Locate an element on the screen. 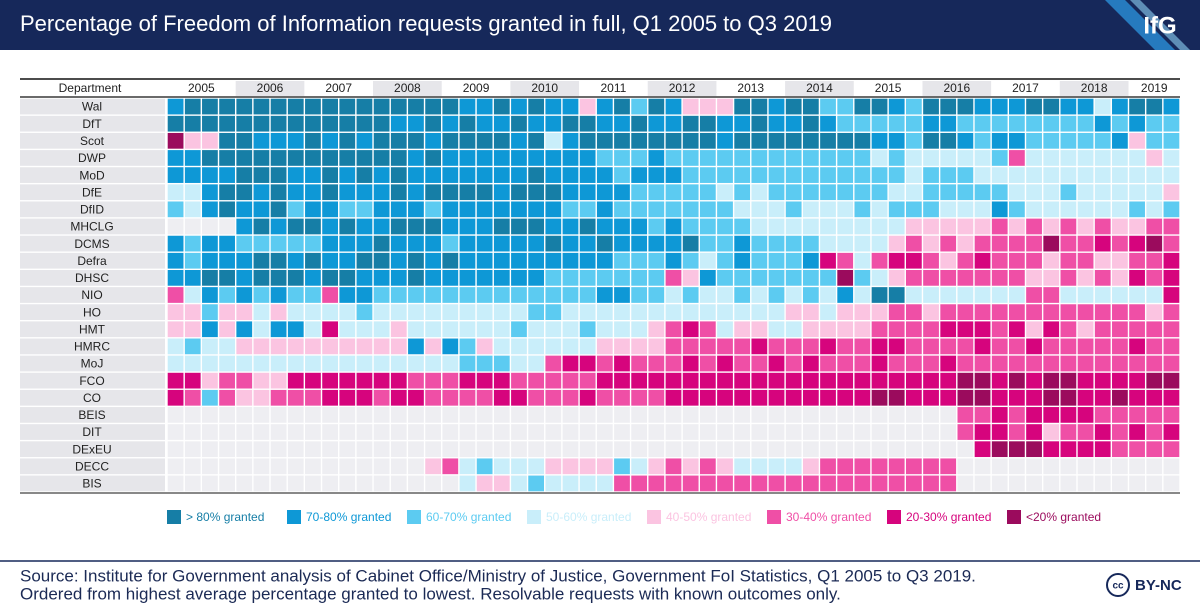 The image size is (1200, 603). row-label: DECC is located at coordinates (92, 466).